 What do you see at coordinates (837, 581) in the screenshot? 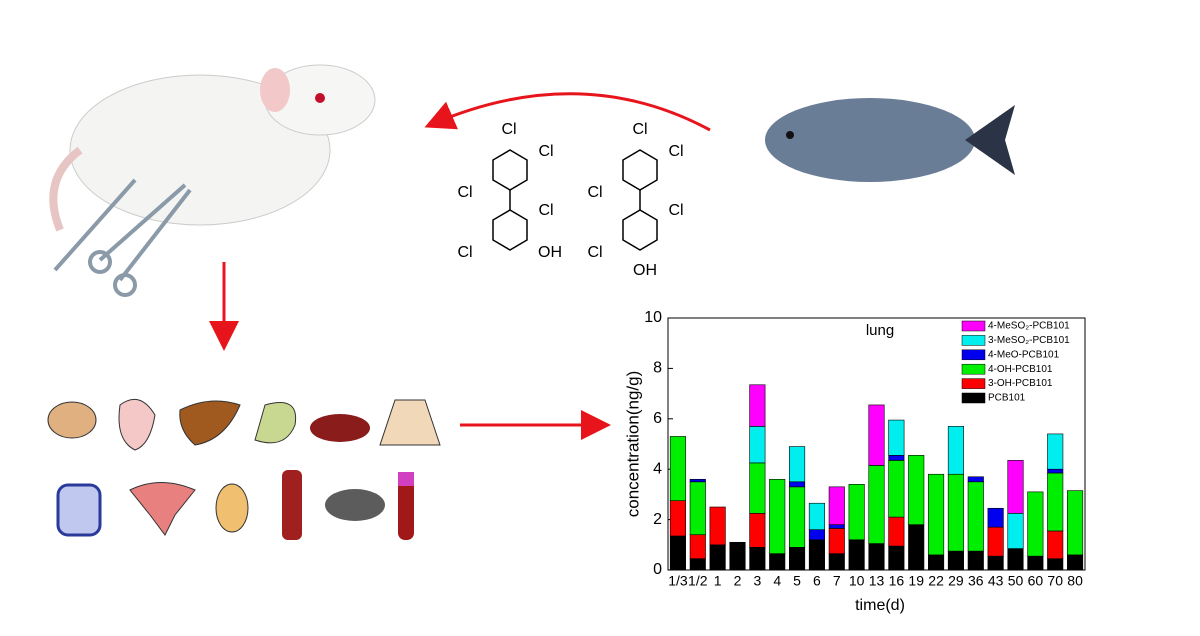
I see `x-tick-label: 7` at bounding box center [837, 581].